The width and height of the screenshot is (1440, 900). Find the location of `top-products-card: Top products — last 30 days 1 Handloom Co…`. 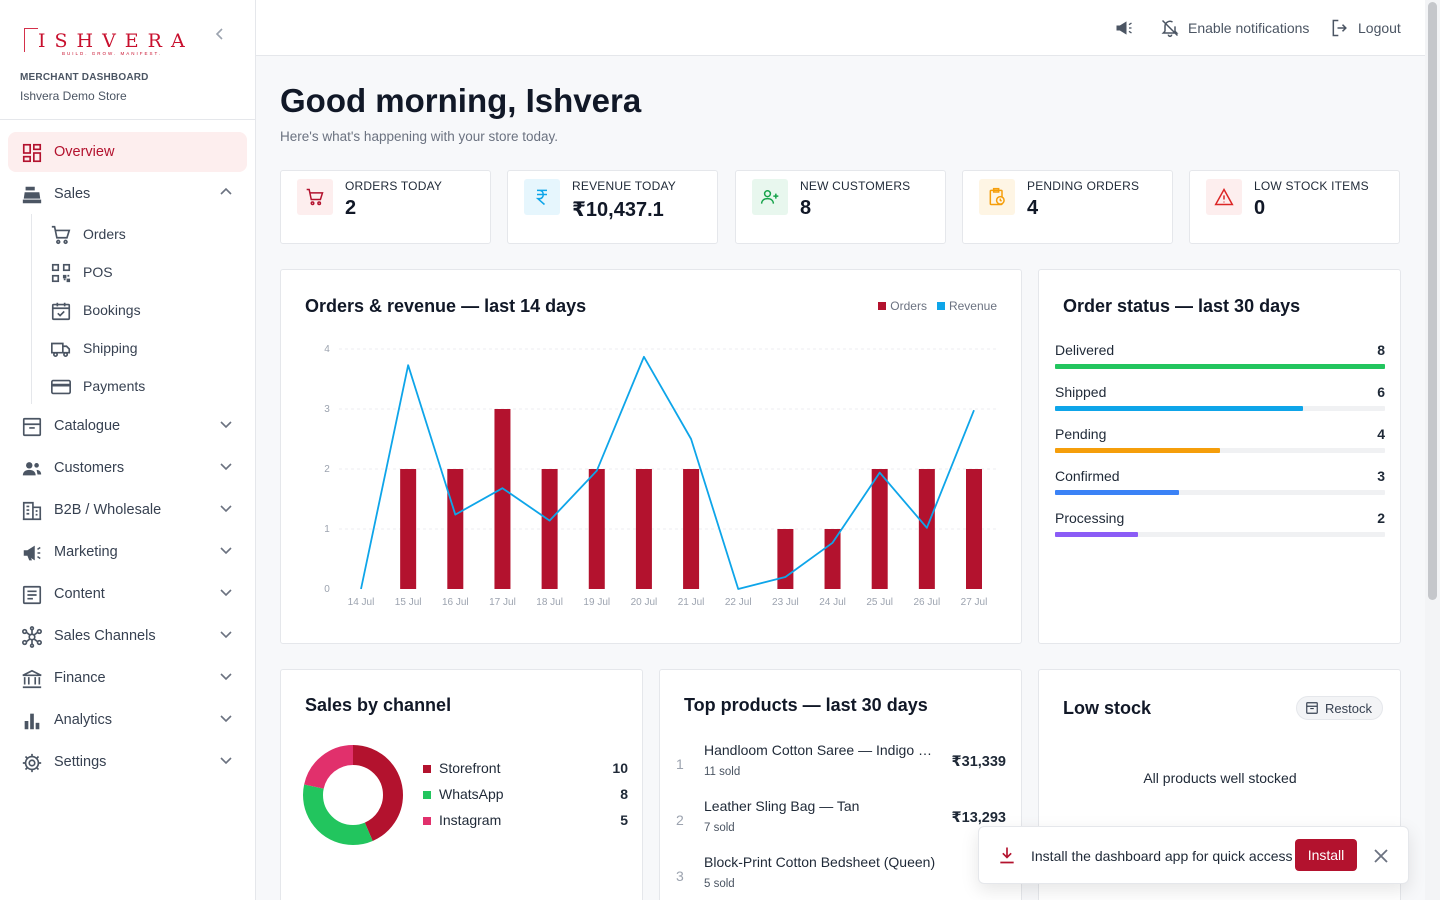

top-products-card: Top products — last 30 days 1 Handloom Co… is located at coordinates (840, 784).